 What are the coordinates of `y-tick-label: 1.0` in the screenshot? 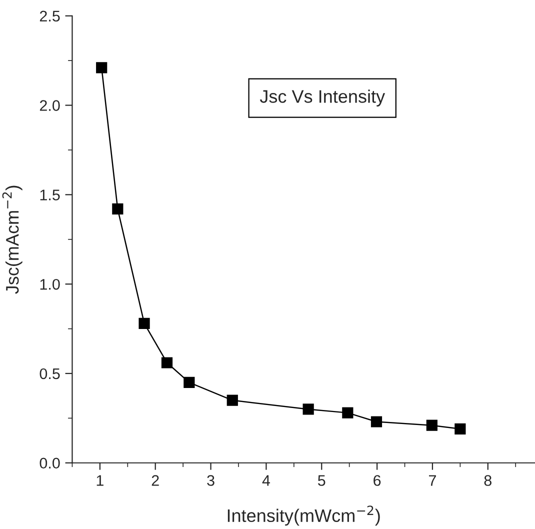 It's located at (50, 284).